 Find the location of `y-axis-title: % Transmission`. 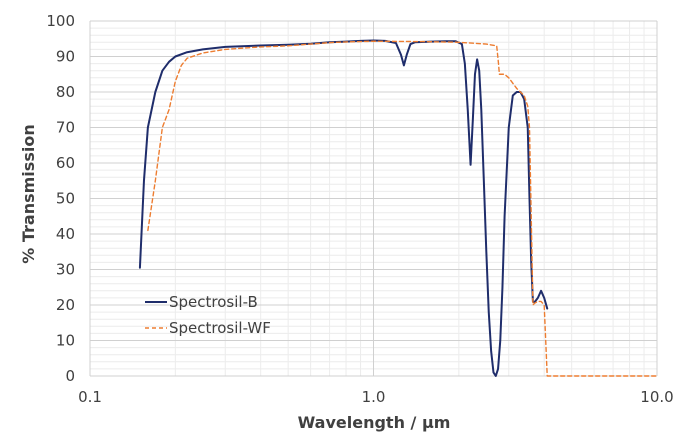

y-axis-title: % Transmission is located at coordinates (28, 193).